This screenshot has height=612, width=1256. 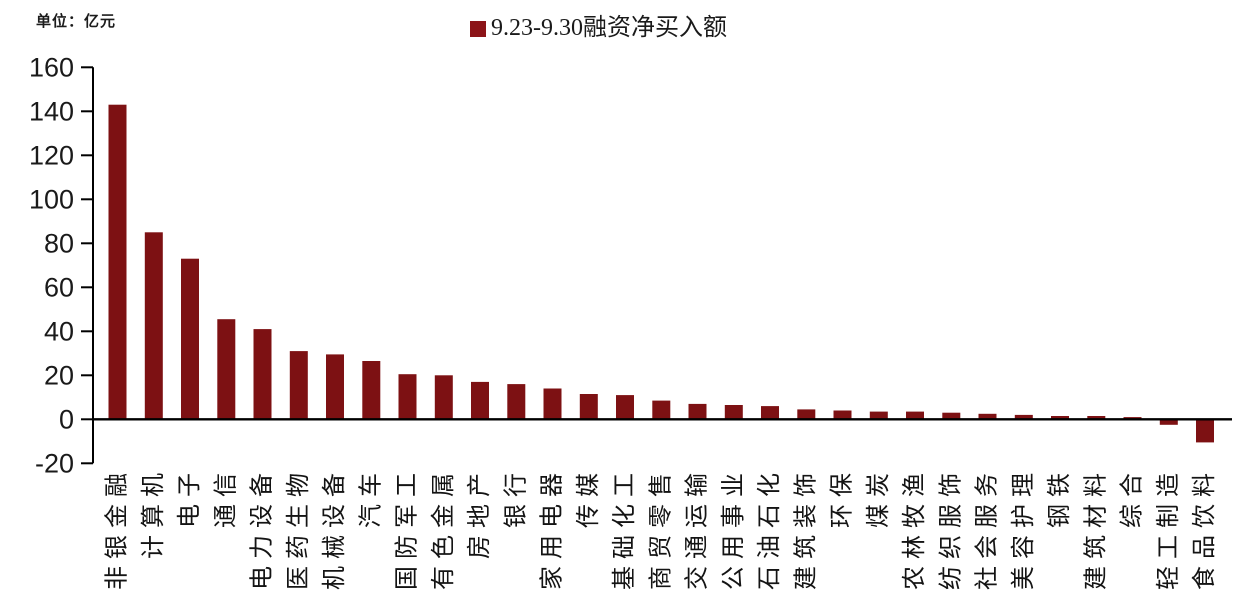 I want to click on bar-医药生物, so click(x=298, y=385).